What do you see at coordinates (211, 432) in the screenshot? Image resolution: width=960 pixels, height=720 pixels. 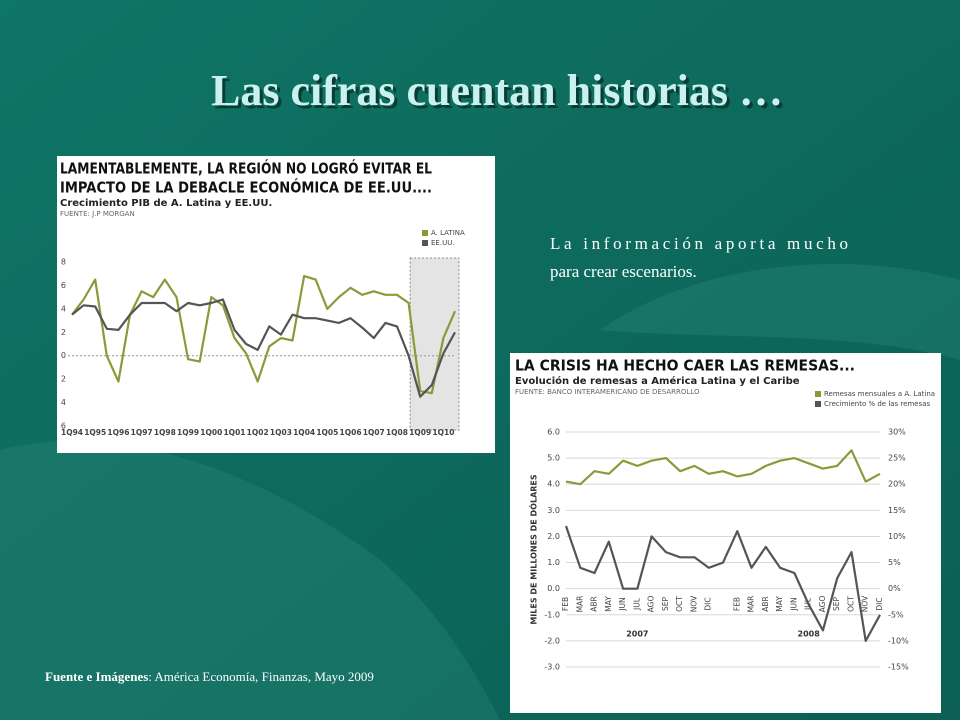 I see `x-tick-label: 1Q00` at bounding box center [211, 432].